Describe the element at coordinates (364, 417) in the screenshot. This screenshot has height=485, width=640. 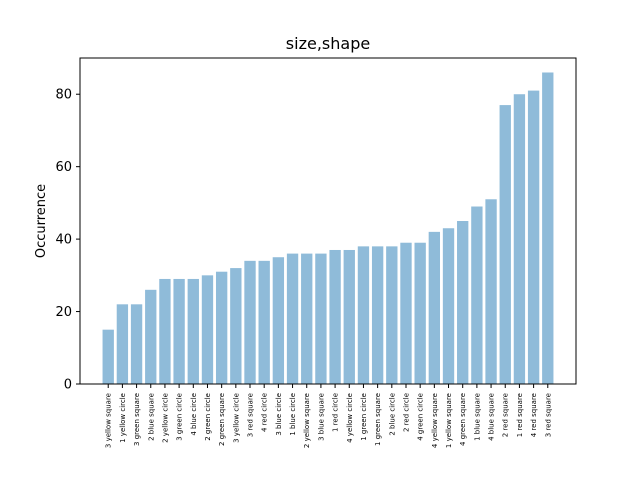
I see `x-tick-label: 1 green circle` at that location.